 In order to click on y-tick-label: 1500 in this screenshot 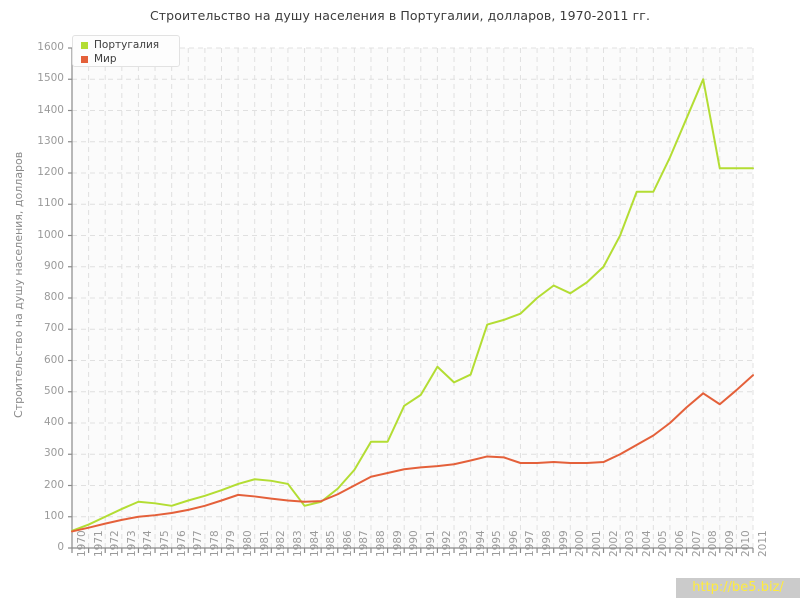, I will do `click(50, 78)`.